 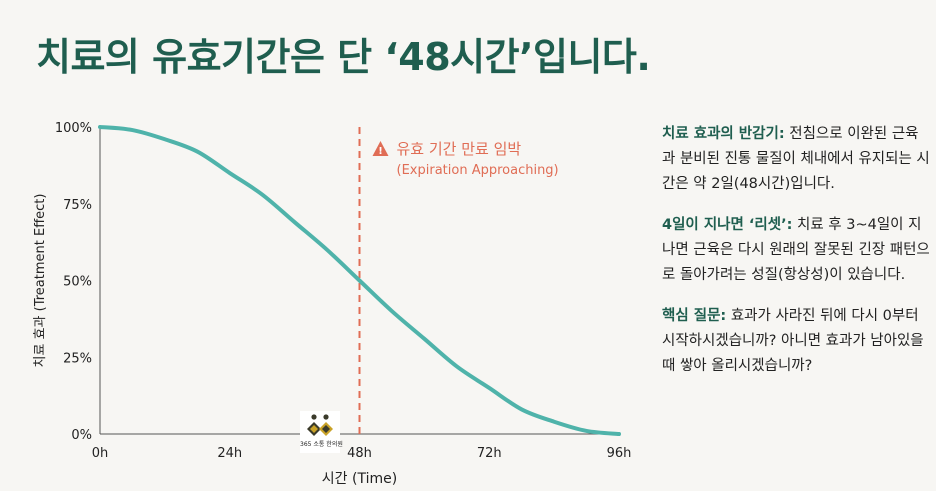 What do you see at coordinates (320, 425) in the screenshot?
I see `clinic-logo-icon` at bounding box center [320, 425].